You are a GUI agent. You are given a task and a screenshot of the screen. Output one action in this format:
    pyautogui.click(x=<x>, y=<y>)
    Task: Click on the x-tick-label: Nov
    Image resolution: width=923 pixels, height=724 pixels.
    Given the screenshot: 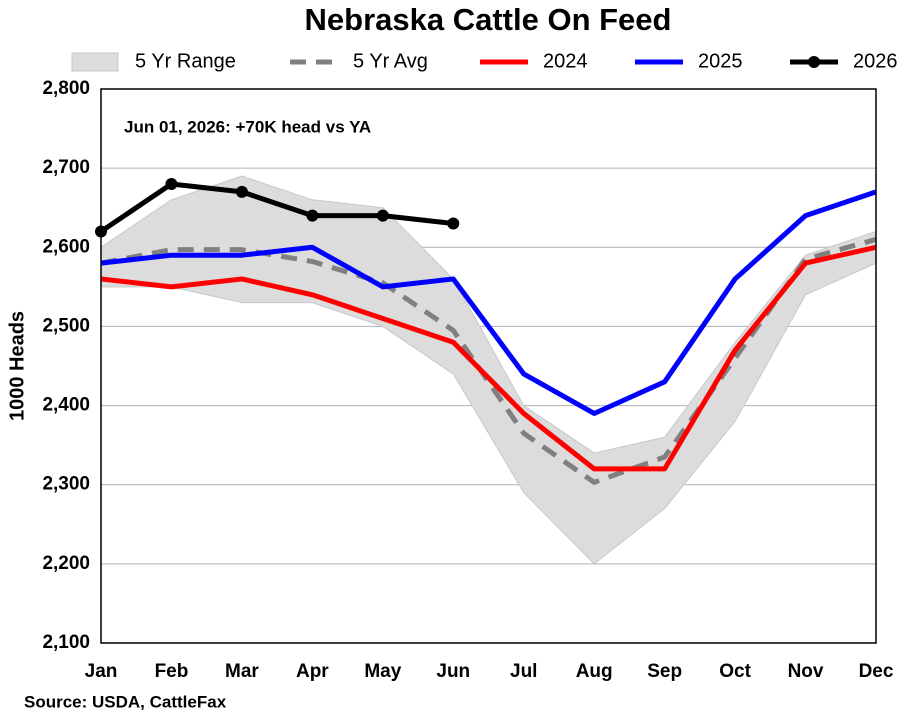 What is the action you would take?
    pyautogui.click(x=806, y=671)
    